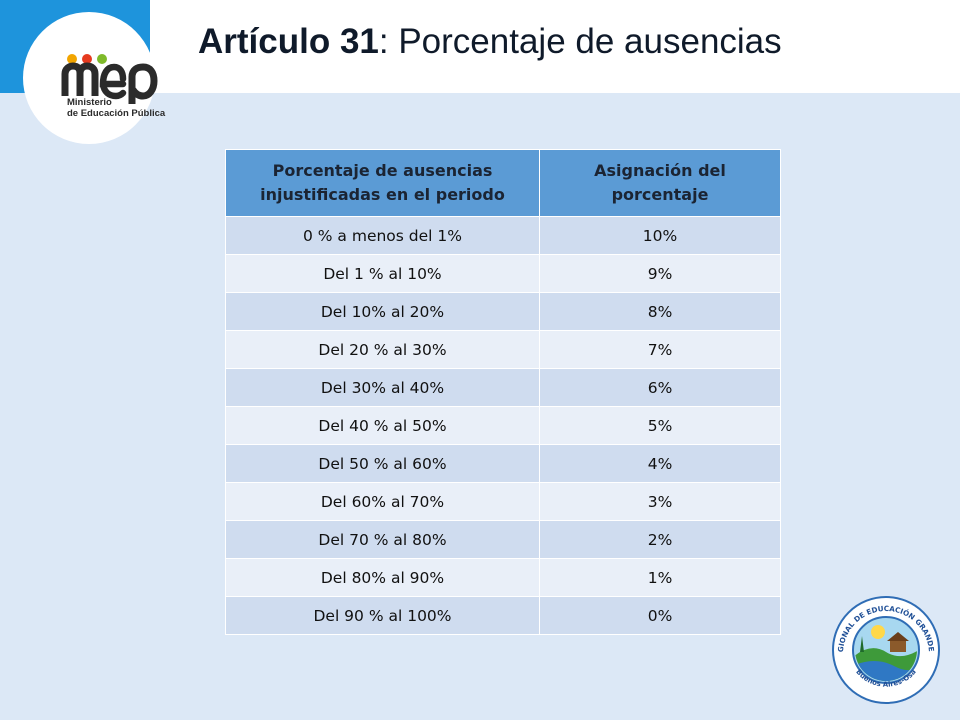 The image size is (960, 720). I want to click on logo-line-education: de Educación Pública, so click(116, 113).